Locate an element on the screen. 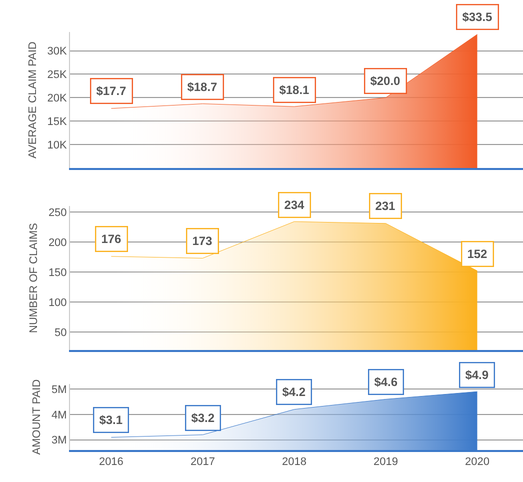 The image size is (523, 482). data-label: $4.2 is located at coordinates (294, 392).